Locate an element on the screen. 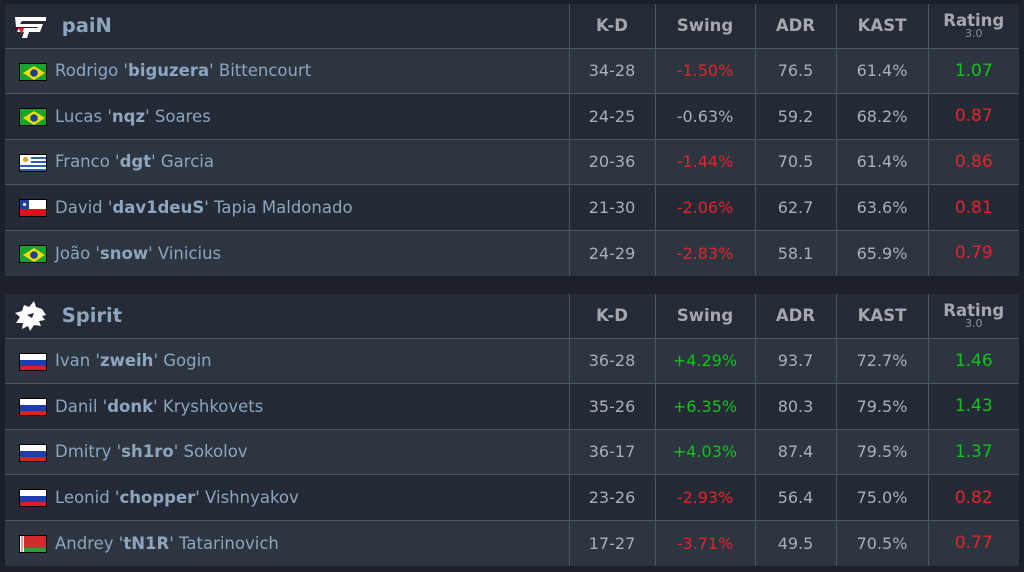  player-name-cell: João 'snow' Vinicius is located at coordinates (287, 253).